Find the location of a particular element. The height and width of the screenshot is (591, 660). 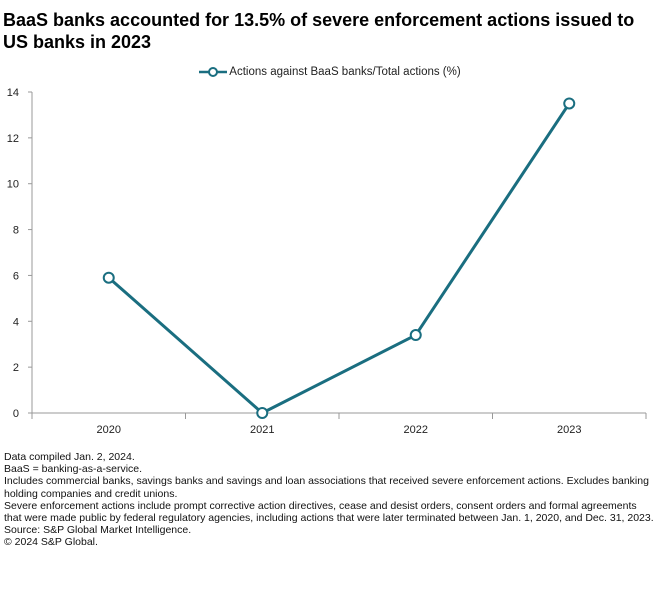

x-tick-label: 2020 is located at coordinates (109, 430).